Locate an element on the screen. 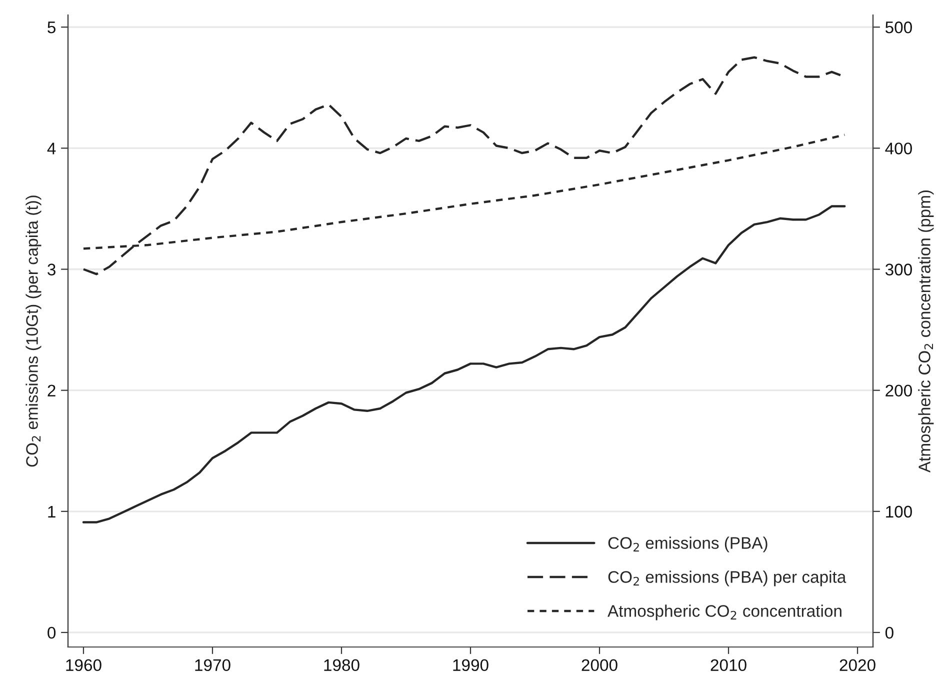  x-tick-label: 1970 is located at coordinates (212, 665).